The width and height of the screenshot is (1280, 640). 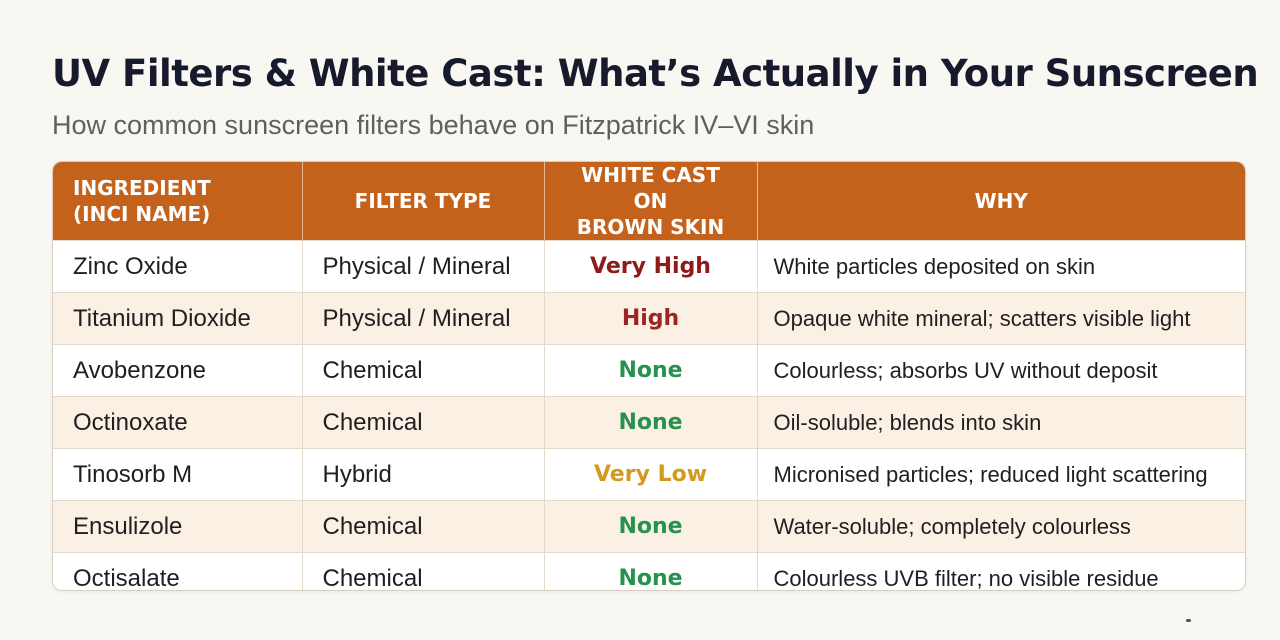 I want to click on column-header-filter-type: FILTER TYPE, so click(x=423, y=201).